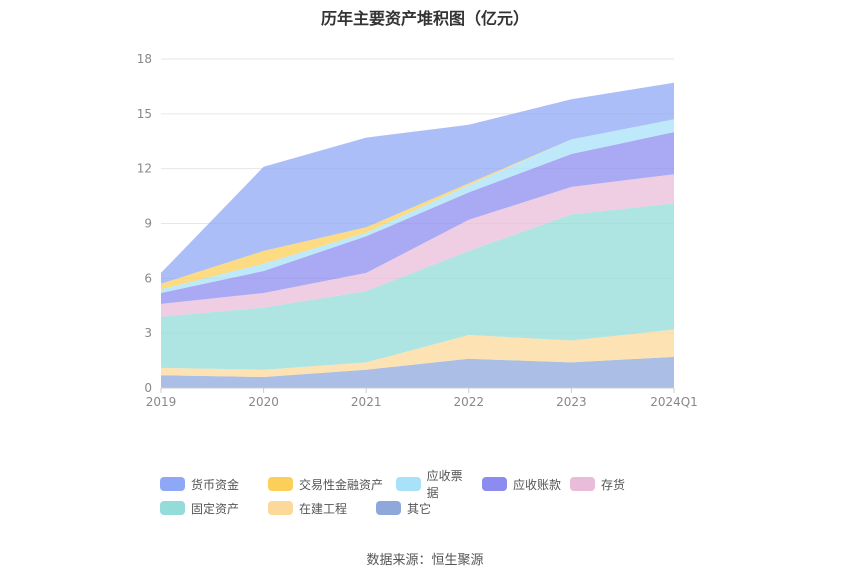 This screenshot has width=850, height=574. I want to click on legend: 货币资金 交易性金融资产 应收票据 应收账款 存货固定资产 在建工程 其它, so click(440, 494).